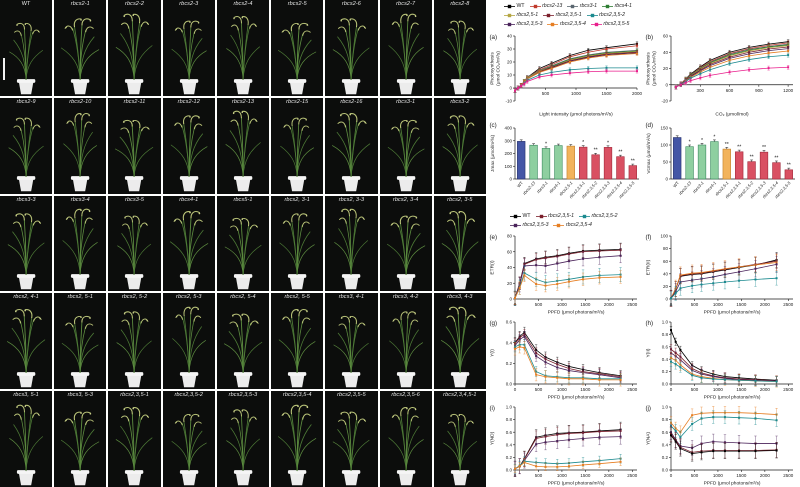 Image resolution: width=800 pixels, height=487 pixels. I want to click on svg-text:Light intensity (μmol photons/: Light intensity (μmol photons/m²/s), so click(576, 115).